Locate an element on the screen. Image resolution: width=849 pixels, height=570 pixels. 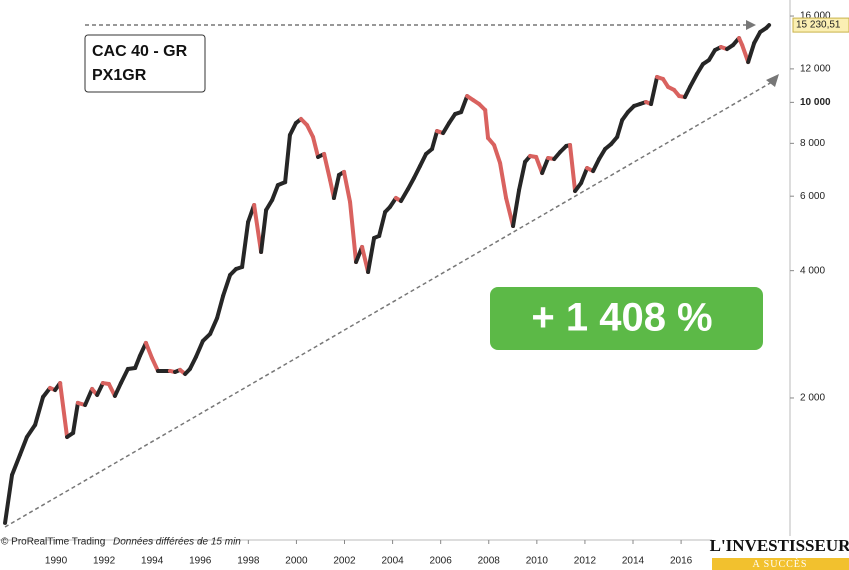
x-tick-label: 2008 is located at coordinates (489, 561).